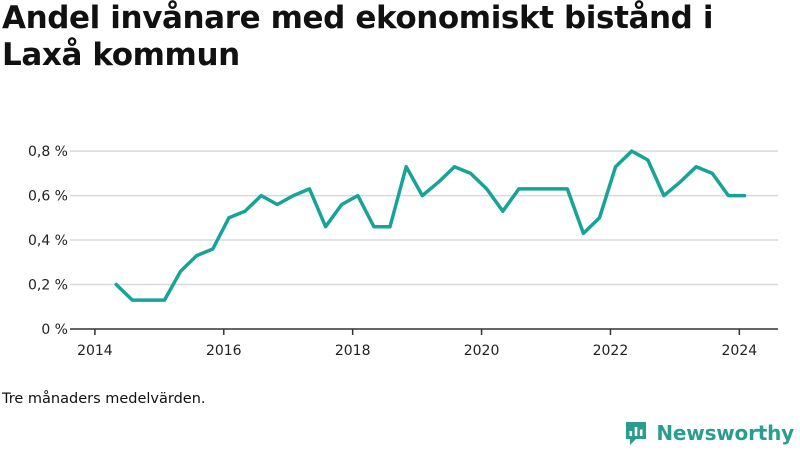  I want to click on footnote: Tre månaders medelvärden., so click(104, 399).